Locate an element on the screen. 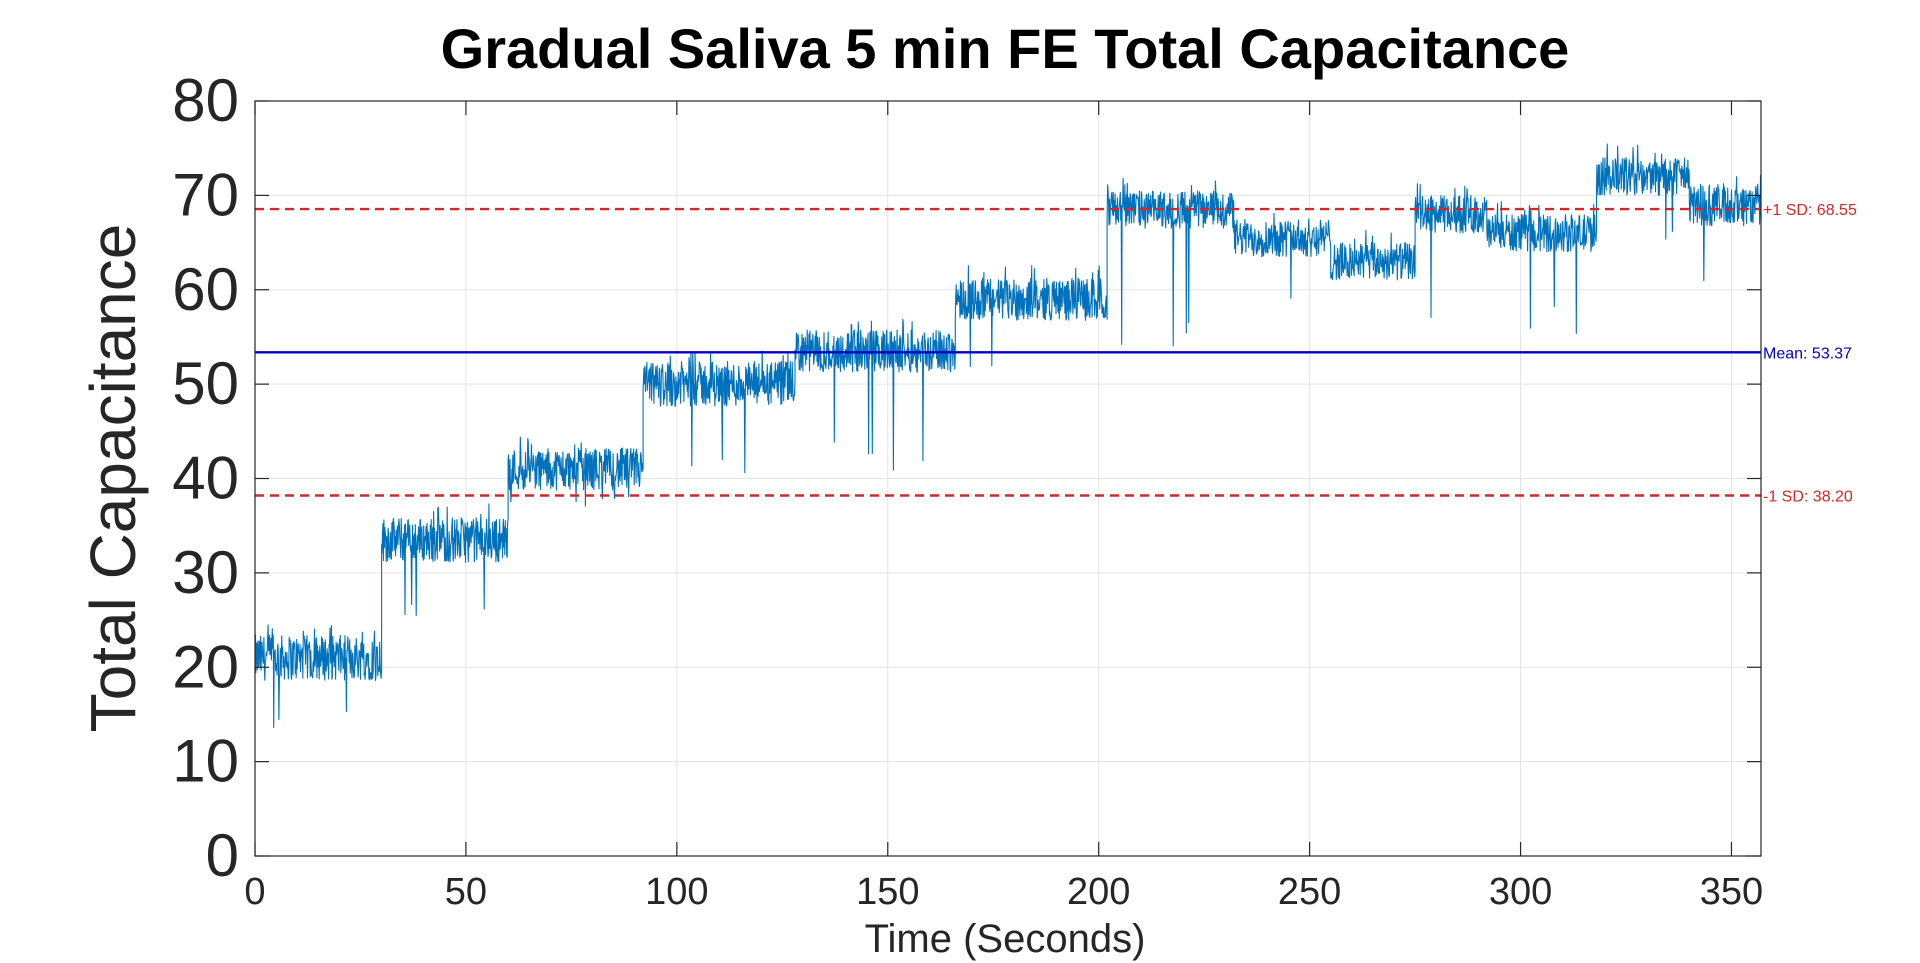  x-axis-label: Time (Seconds) is located at coordinates (1005, 939).